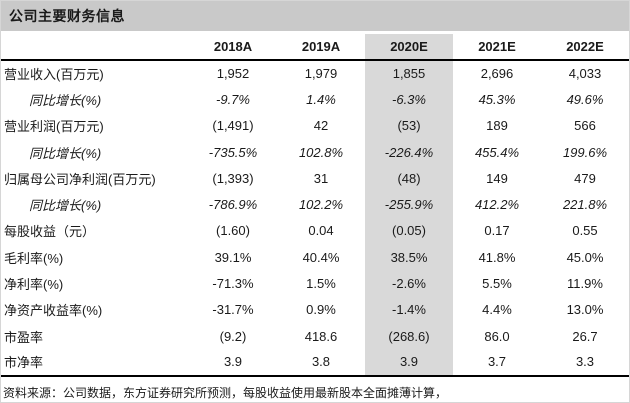 The width and height of the screenshot is (630, 403). I want to click on cell-2022E: 0.55, so click(585, 231).